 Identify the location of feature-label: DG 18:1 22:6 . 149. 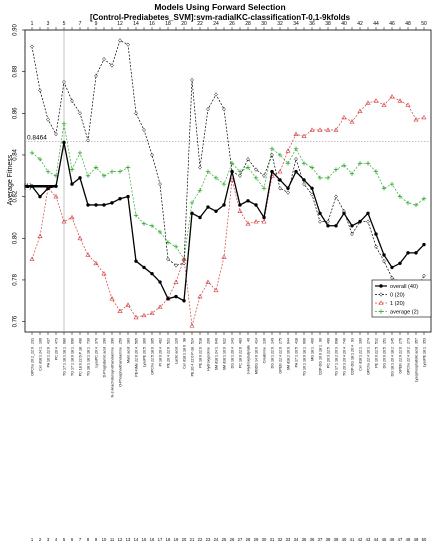
(273, 353).